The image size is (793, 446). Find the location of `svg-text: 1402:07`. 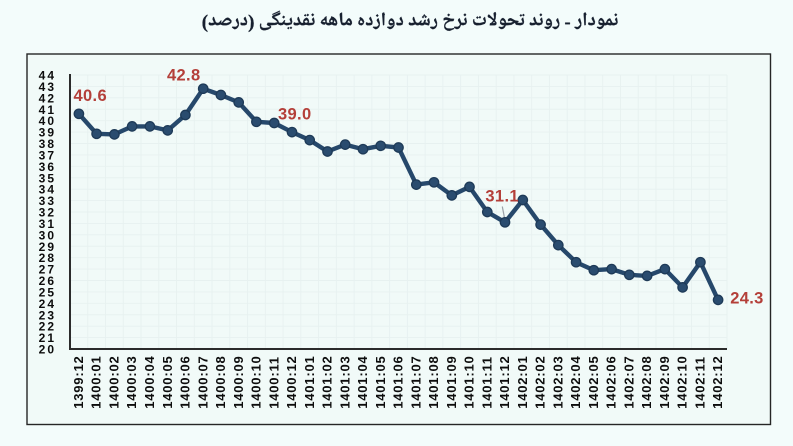

svg-text: 1402:07 is located at coordinates (628, 381).